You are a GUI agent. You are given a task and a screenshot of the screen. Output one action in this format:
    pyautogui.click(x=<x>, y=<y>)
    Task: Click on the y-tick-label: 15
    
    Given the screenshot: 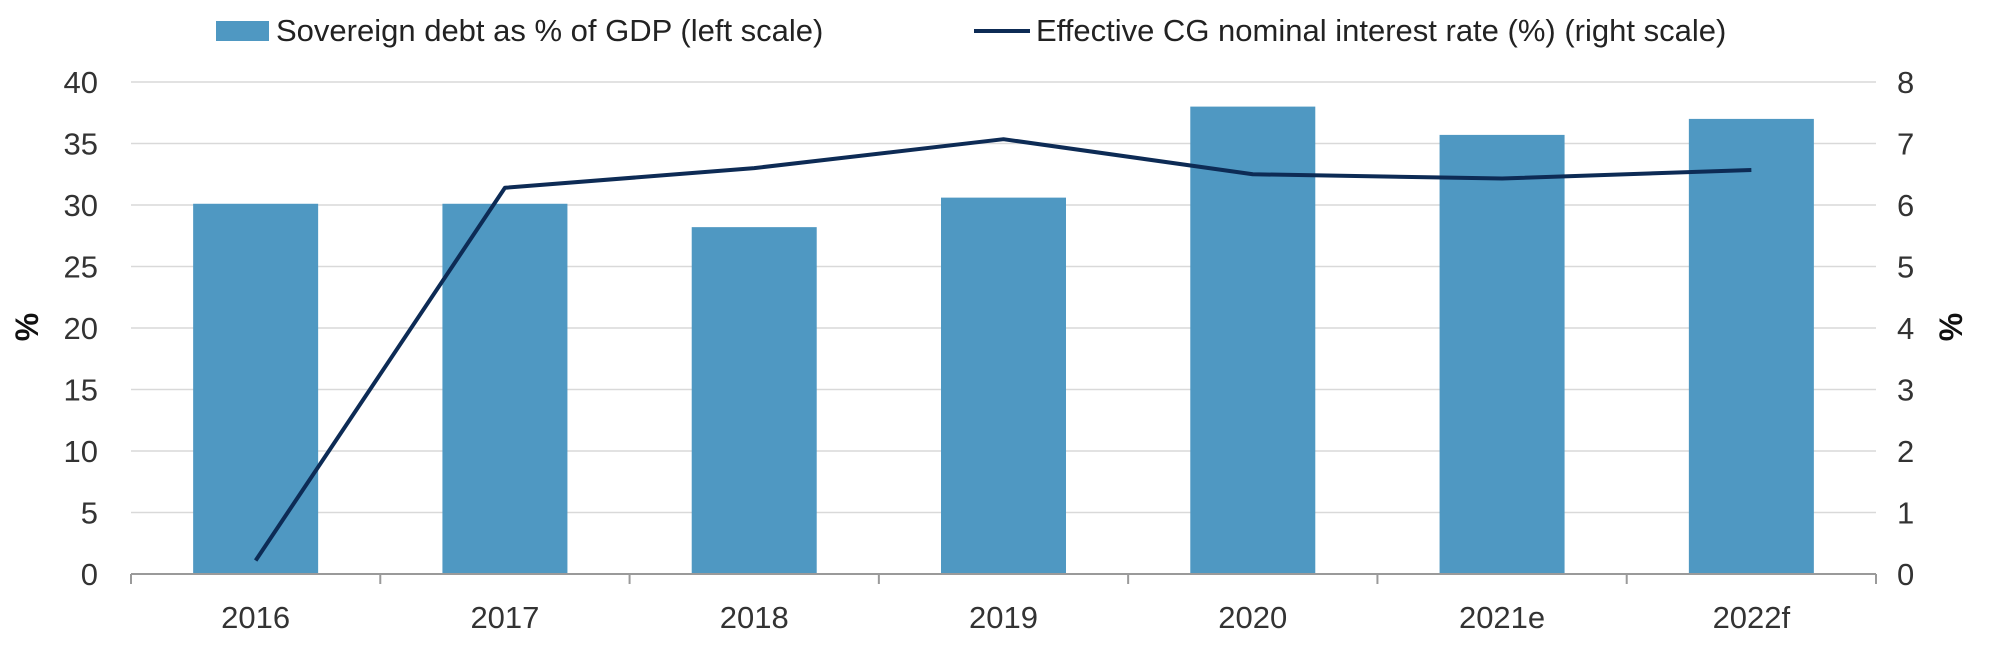 What is the action you would take?
    pyautogui.click(x=81, y=390)
    